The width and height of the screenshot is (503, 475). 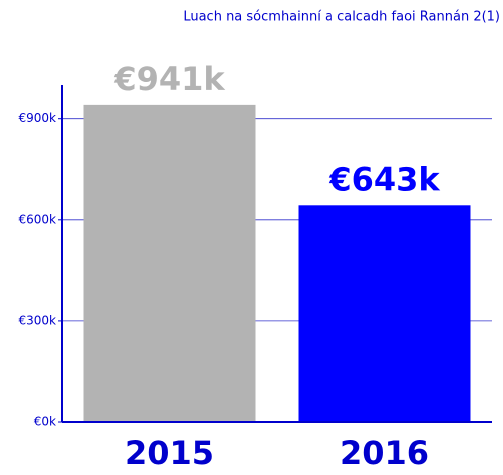 I want to click on x-tick-label: 2015, so click(x=169, y=453).